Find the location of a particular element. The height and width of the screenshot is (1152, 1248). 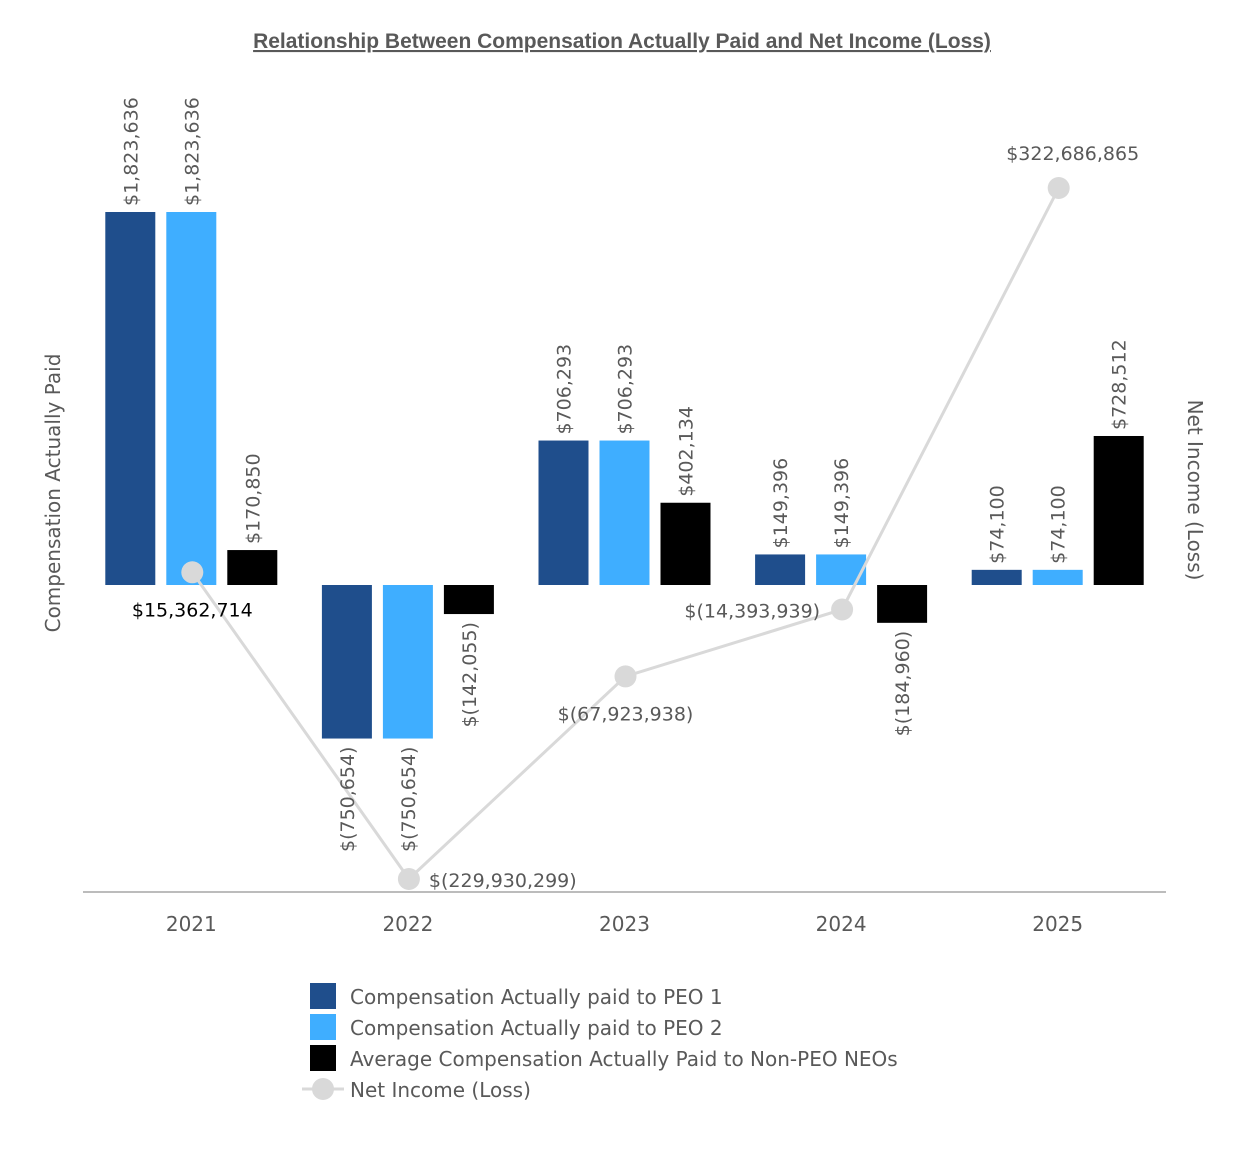

legend-marker is located at coordinates (323, 1089).